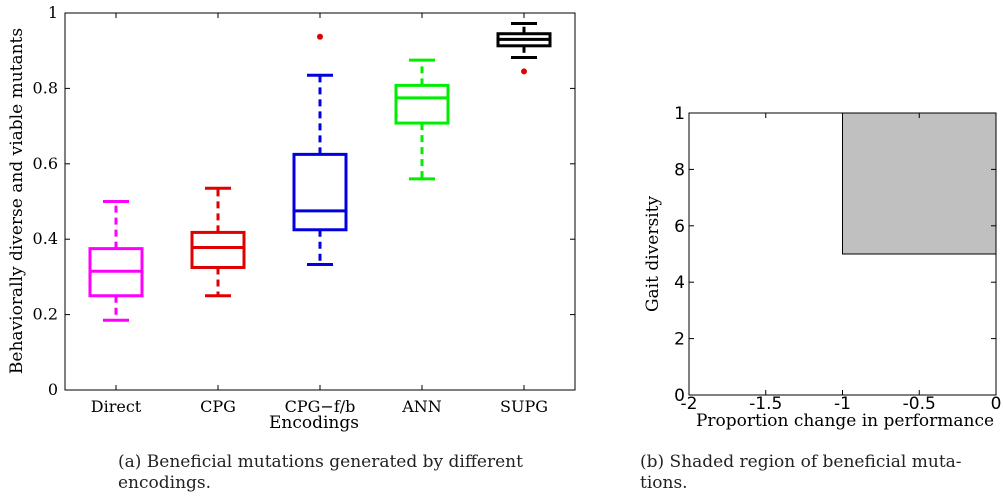 The width and height of the screenshot is (1003, 497). I want to click on x-tick-label: 0, so click(996, 404).